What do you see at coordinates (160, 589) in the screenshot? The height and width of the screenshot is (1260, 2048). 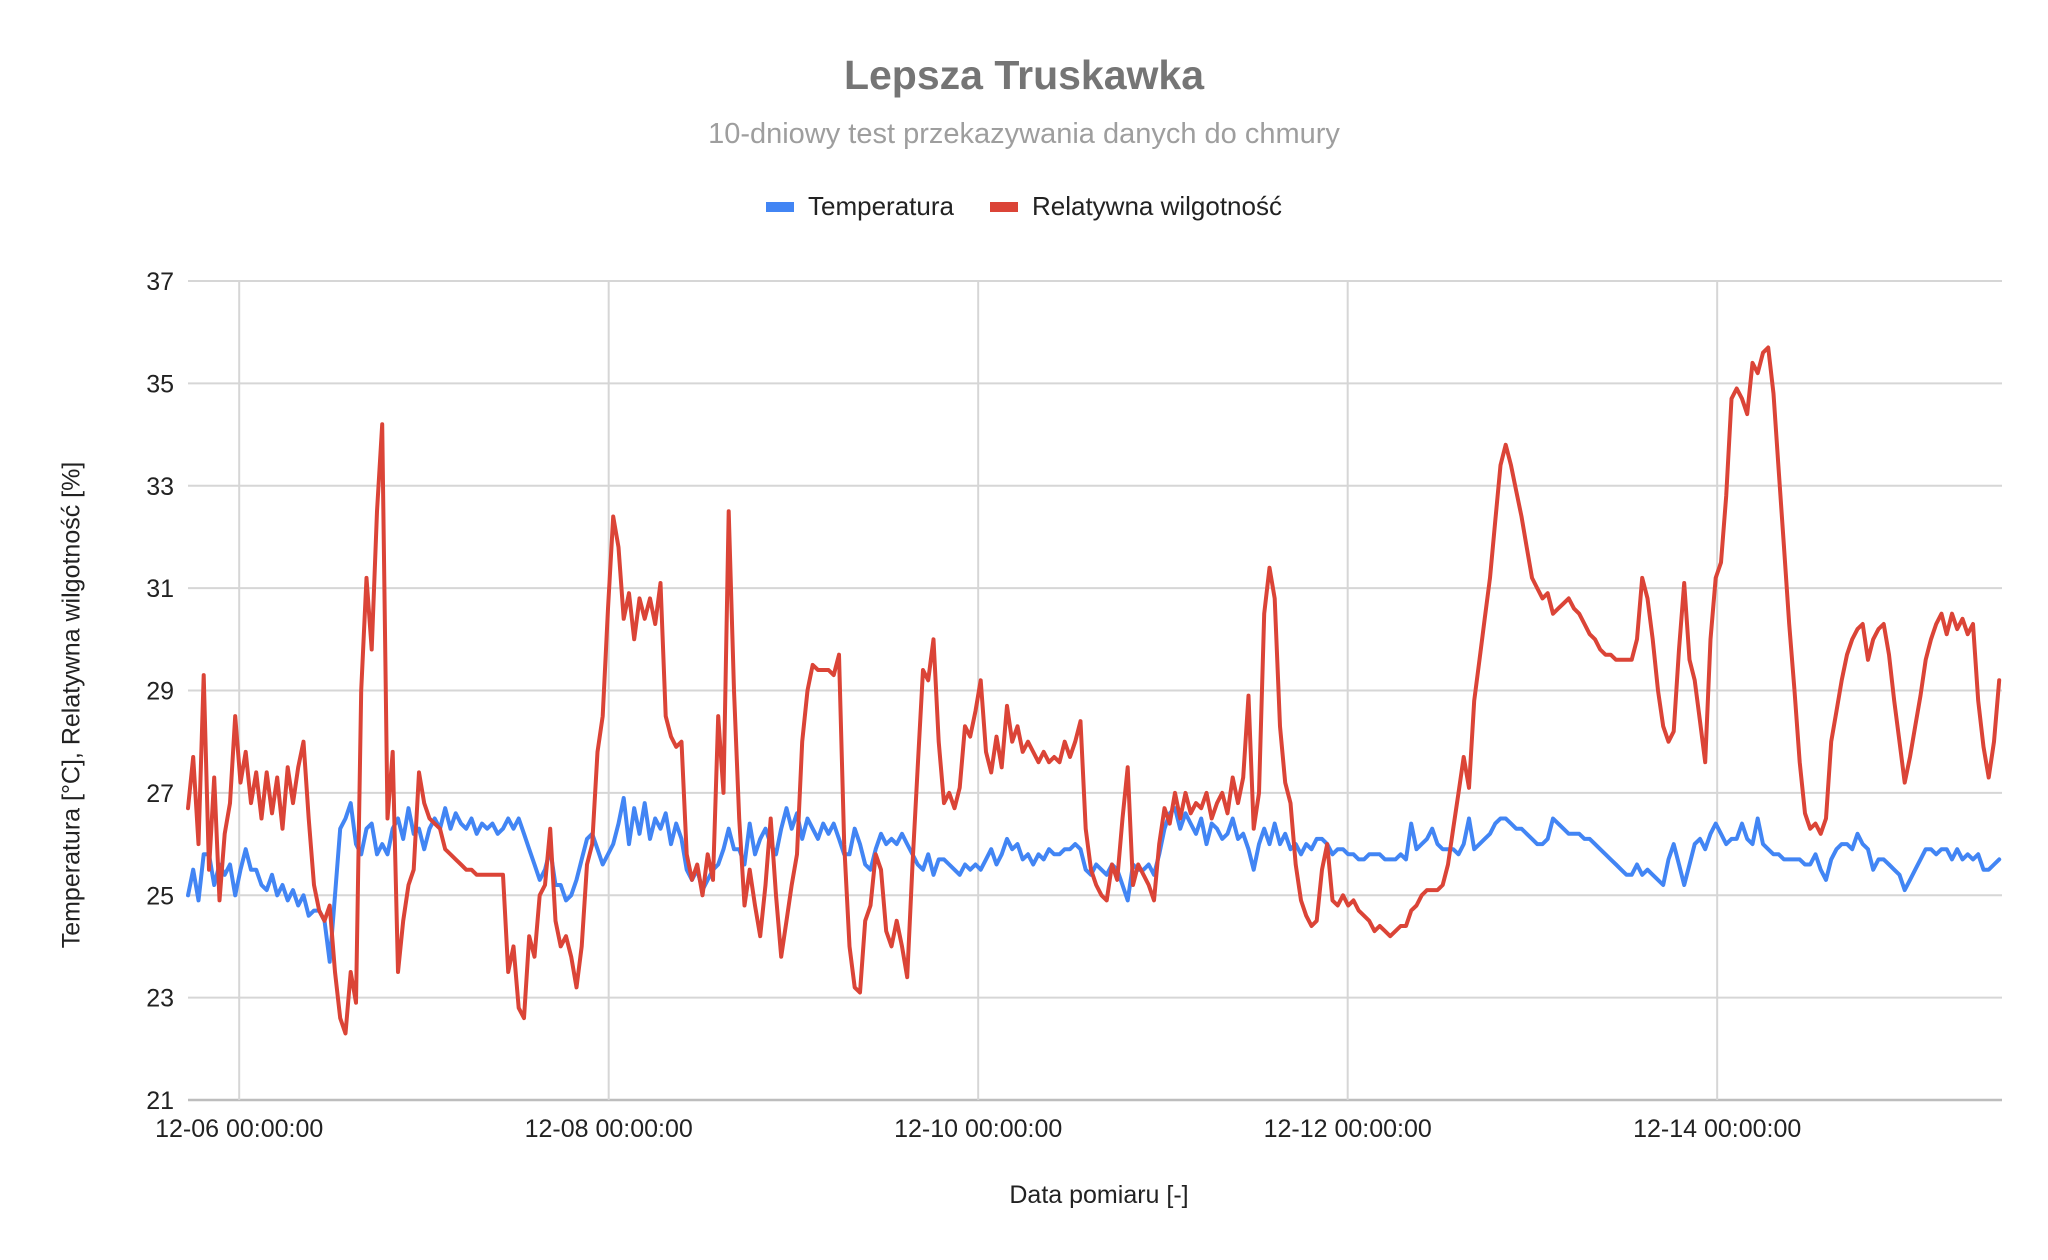 I see `y-tick-label: 31` at bounding box center [160, 589].